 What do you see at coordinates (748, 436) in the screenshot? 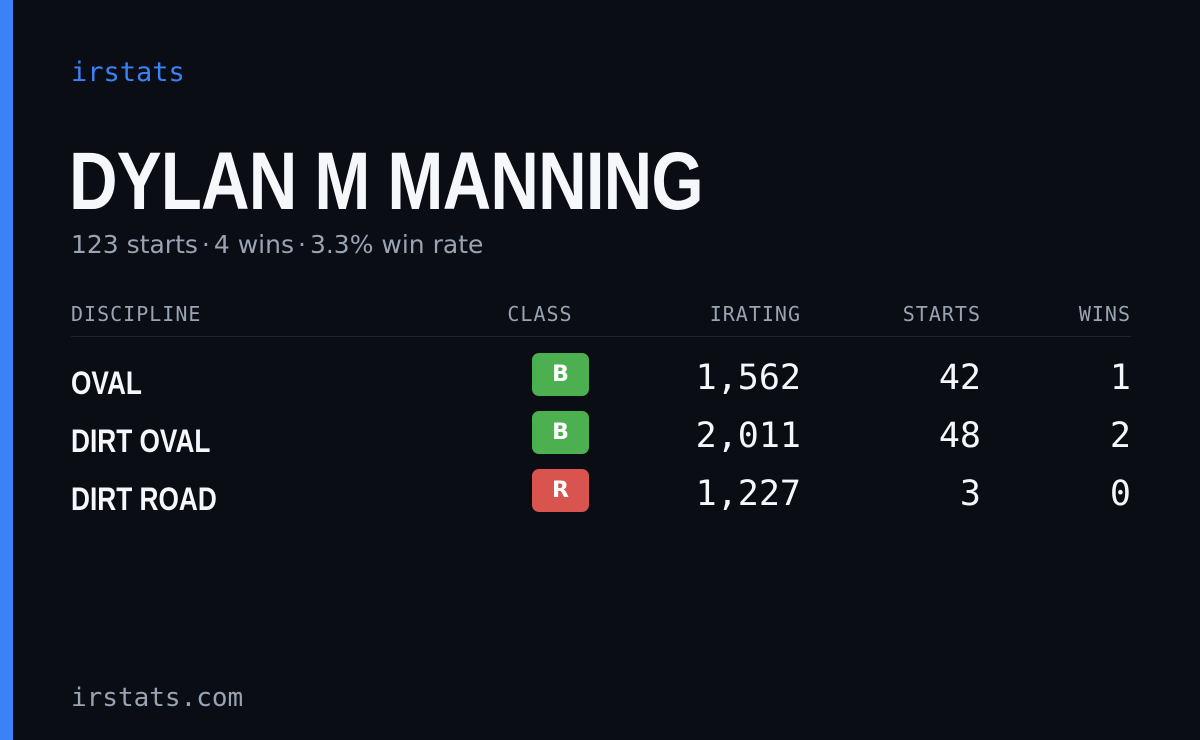
I see `irating-value: 2,011` at bounding box center [748, 436].